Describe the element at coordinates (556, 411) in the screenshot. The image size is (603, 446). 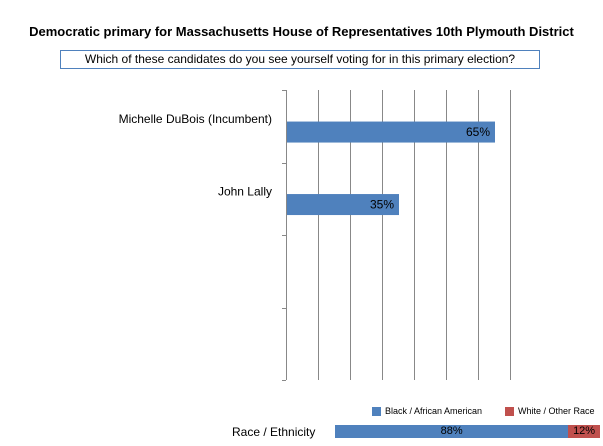
I see `legend-label-white: White / Other Race` at that location.